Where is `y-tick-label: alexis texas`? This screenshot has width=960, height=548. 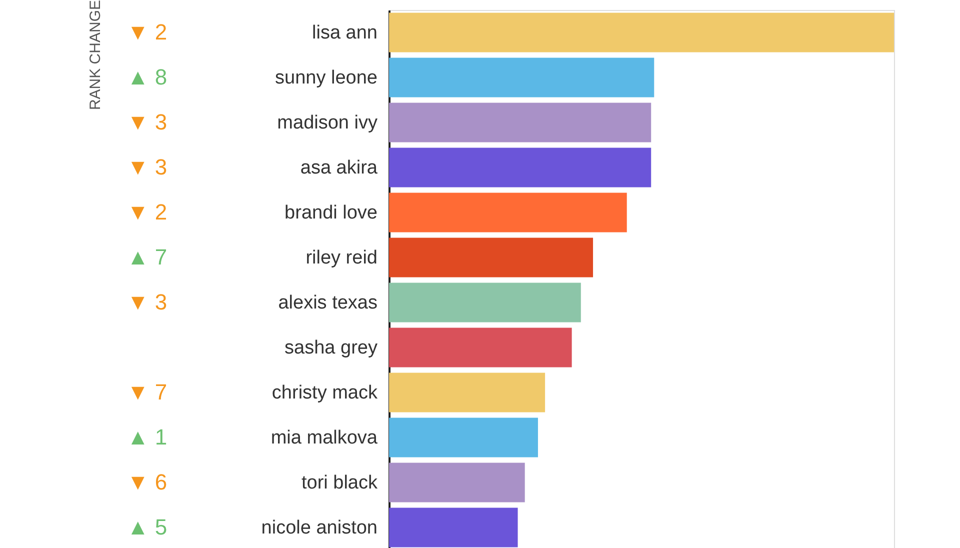
y-tick-label: alexis texas is located at coordinates (328, 303).